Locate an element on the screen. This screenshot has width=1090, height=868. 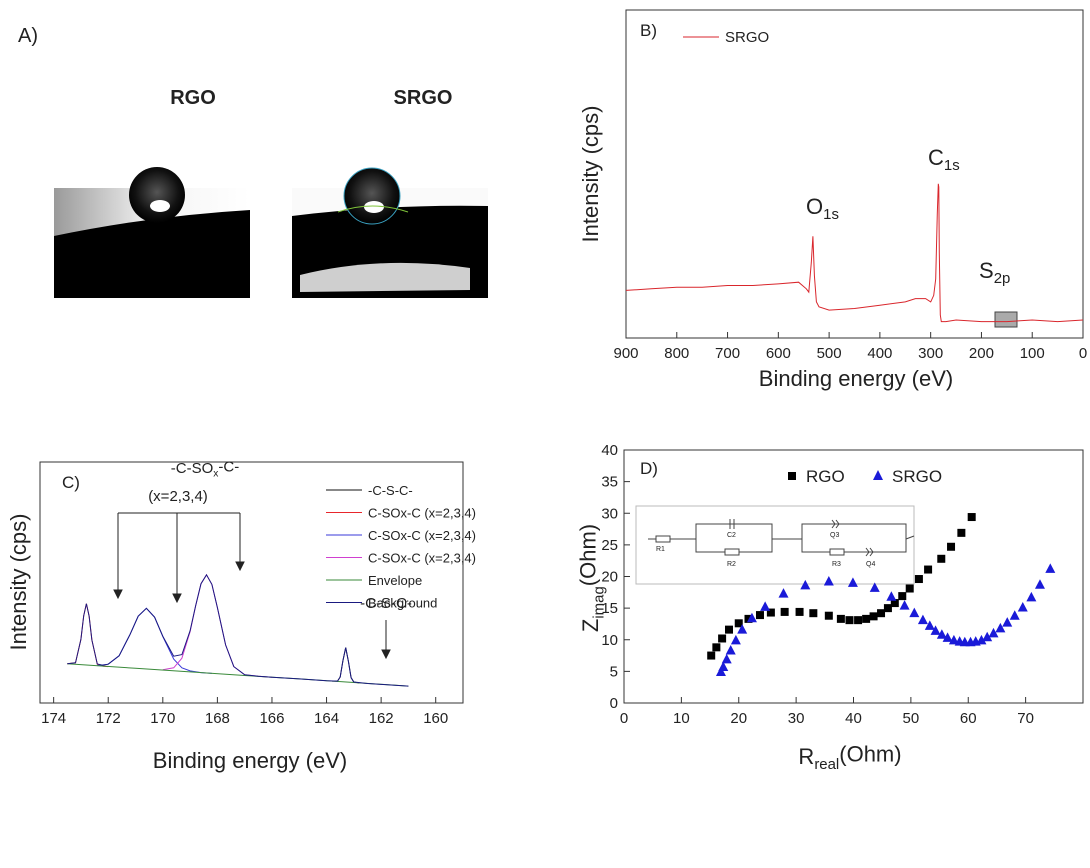
y-axis-label: Intensity (cps) is located at coordinates (18, 582).